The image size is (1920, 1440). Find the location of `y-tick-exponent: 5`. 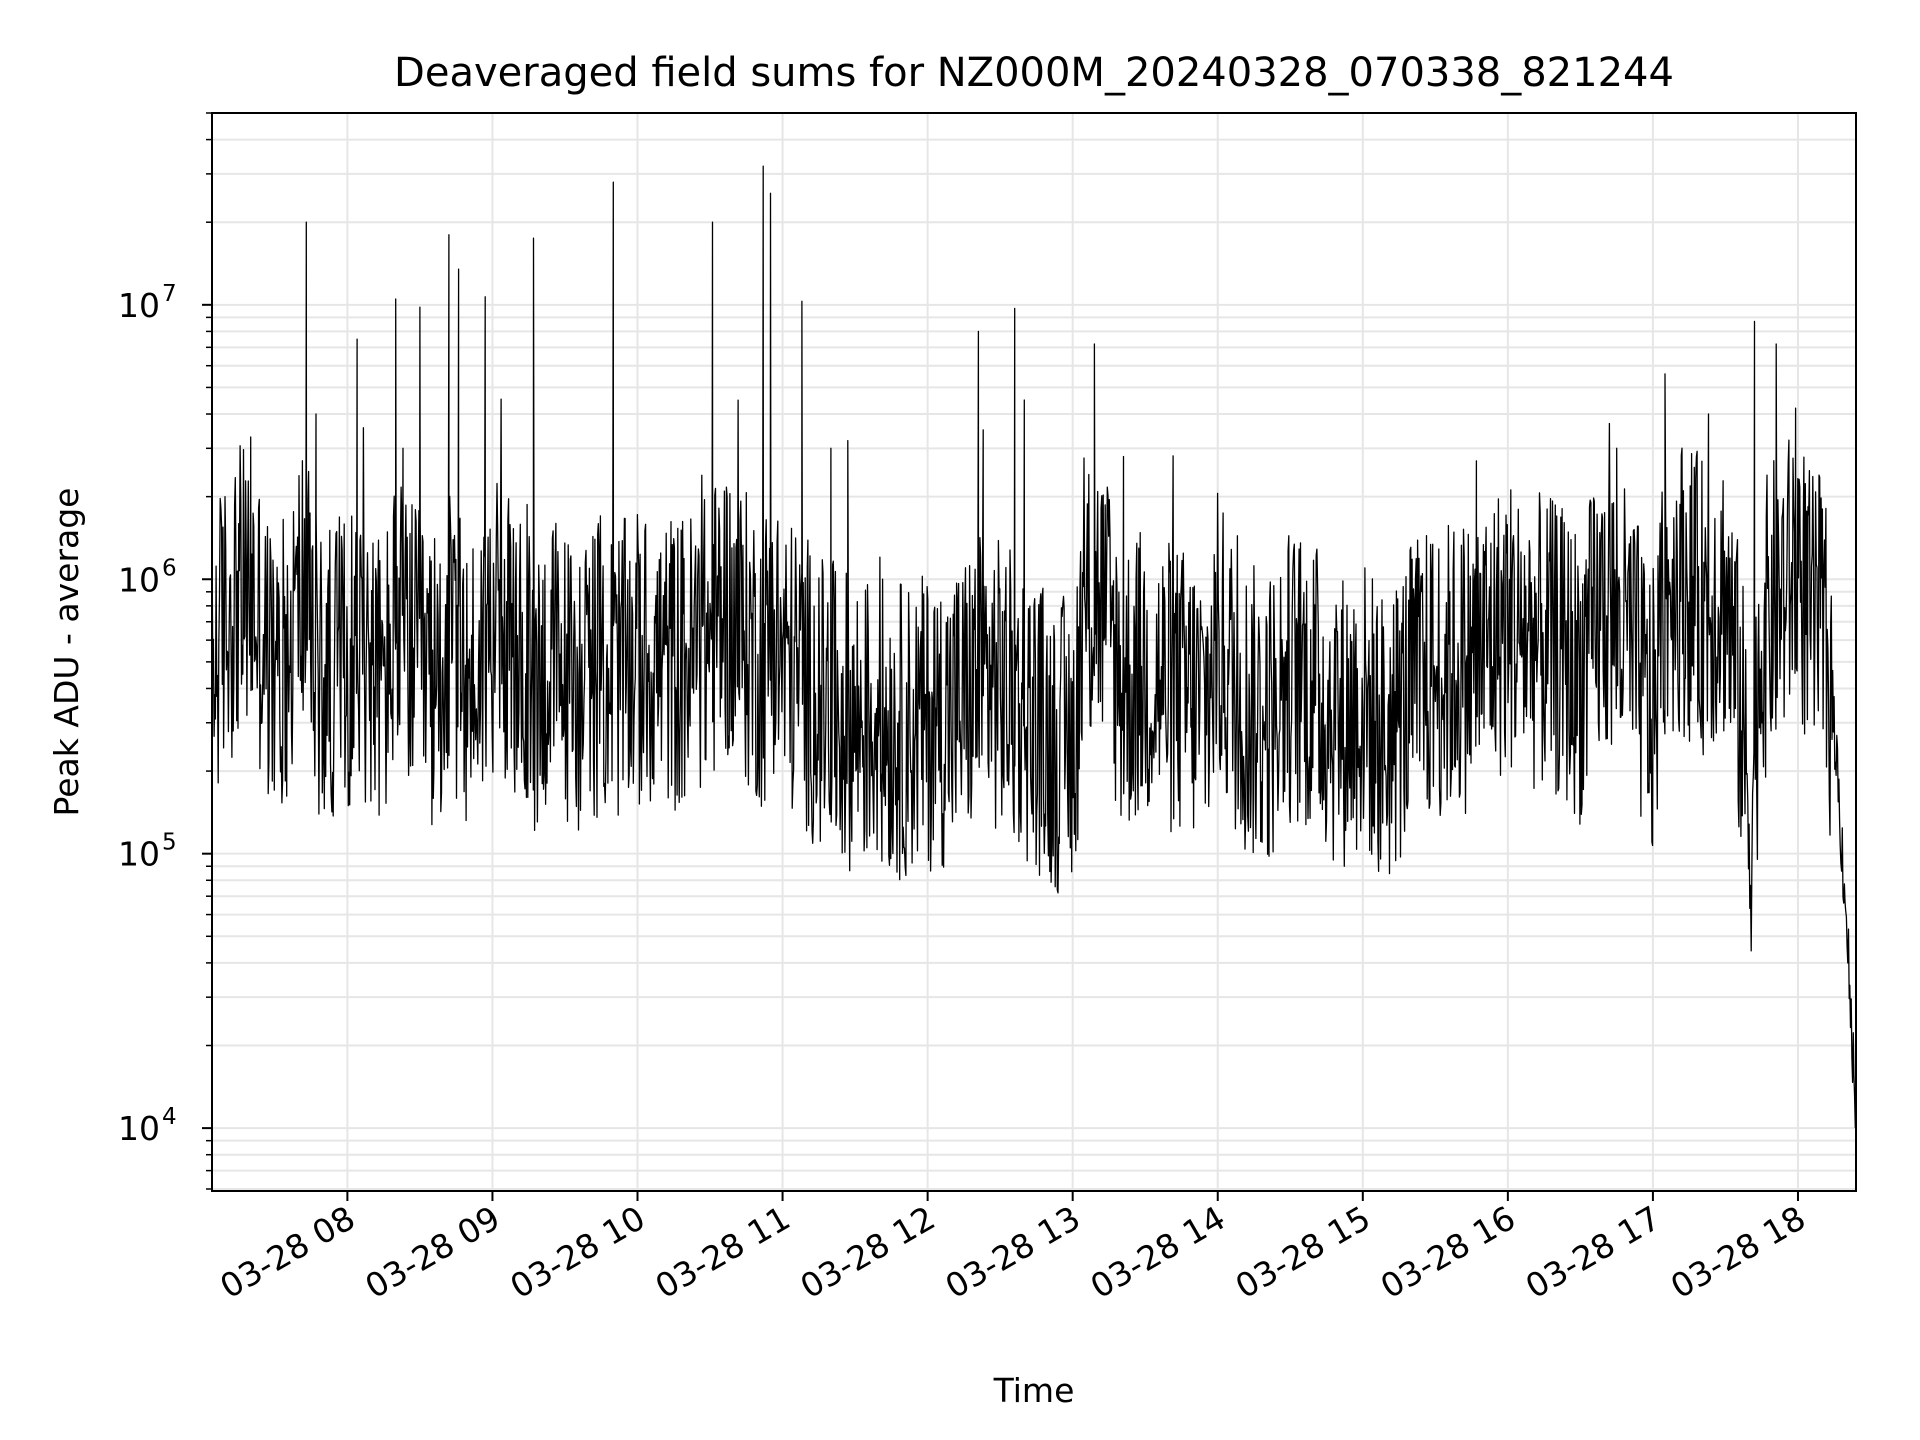

y-tick-exponent: 5 is located at coordinates (169, 843).